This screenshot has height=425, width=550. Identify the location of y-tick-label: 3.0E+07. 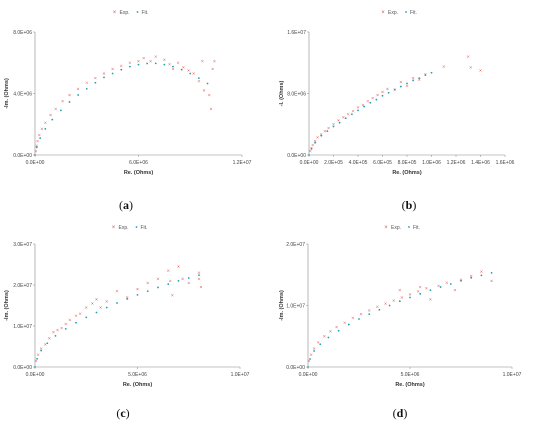
(22, 245).